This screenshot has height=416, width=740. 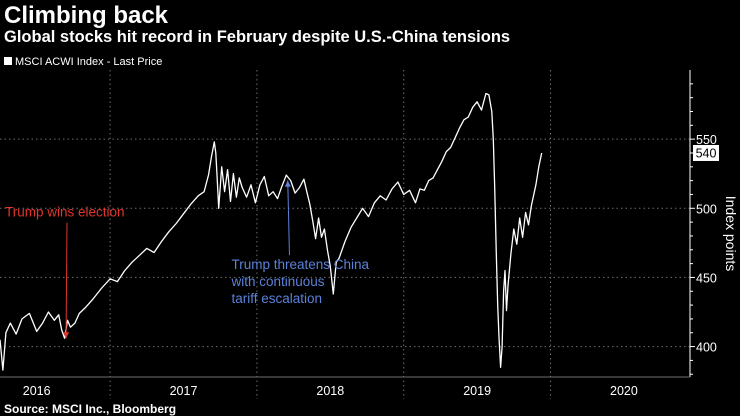 I want to click on legend-entry: MSCI ACWI Index - Last Price, so click(x=88, y=62).